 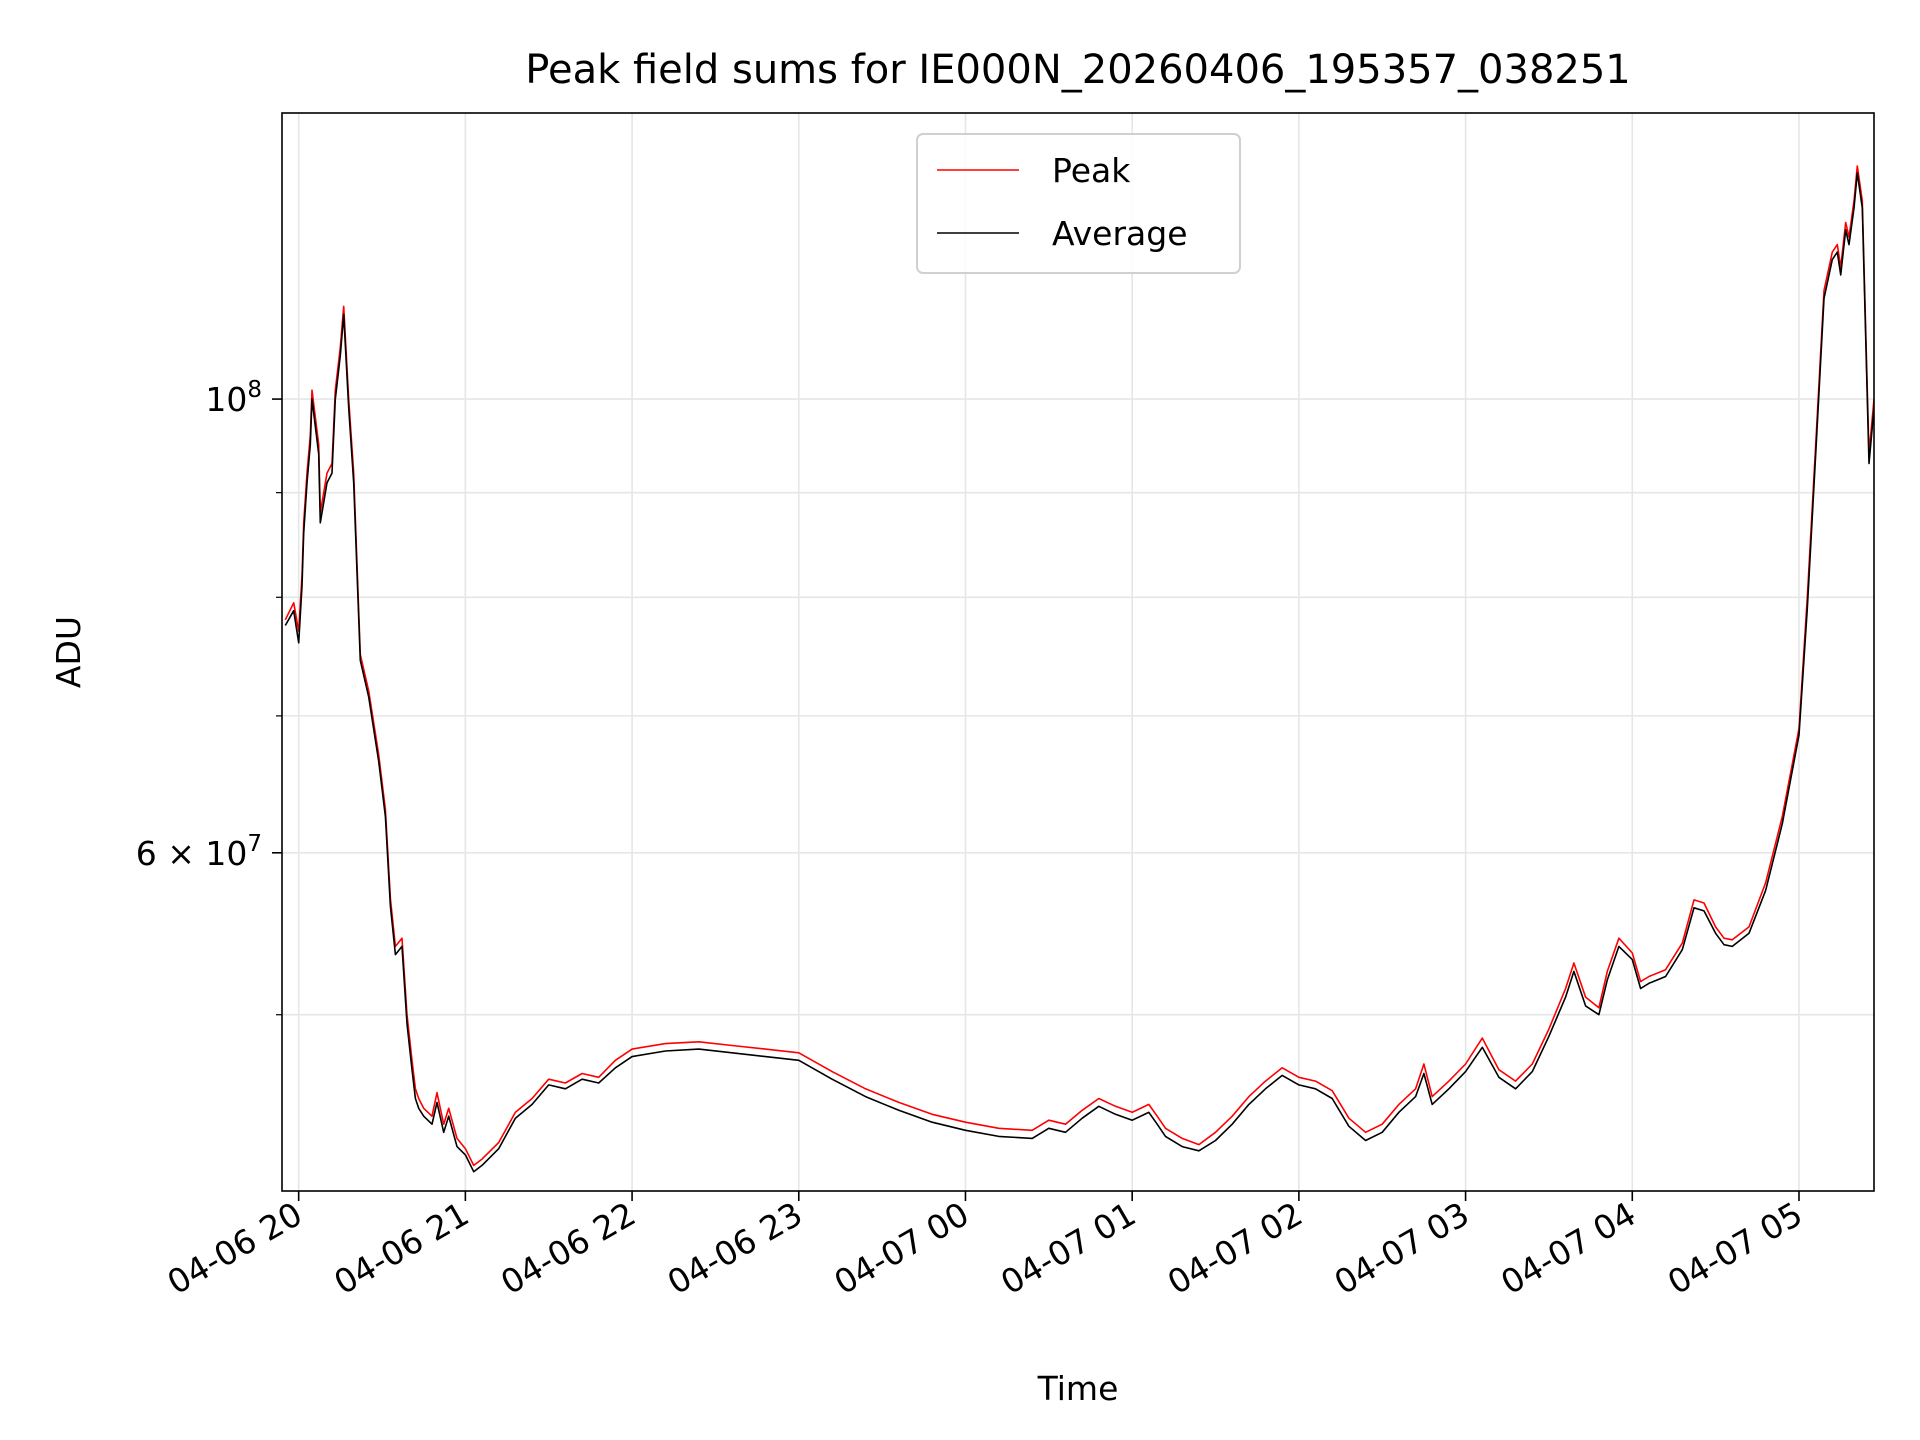 I want to click on y-axis-label: ADU, so click(x=68, y=652).